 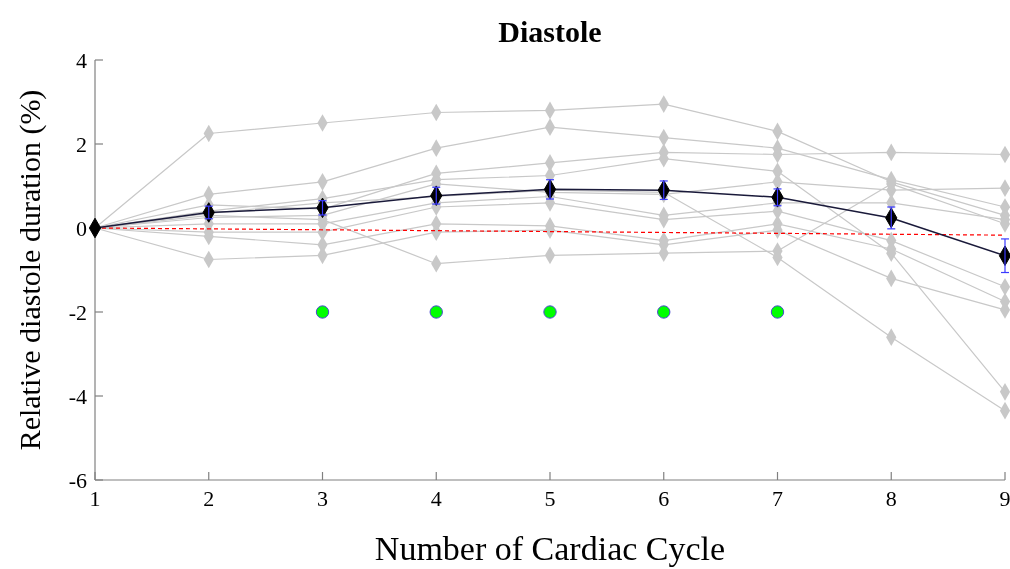 What do you see at coordinates (77, 396) in the screenshot?
I see `y-tick-label: -4` at bounding box center [77, 396].